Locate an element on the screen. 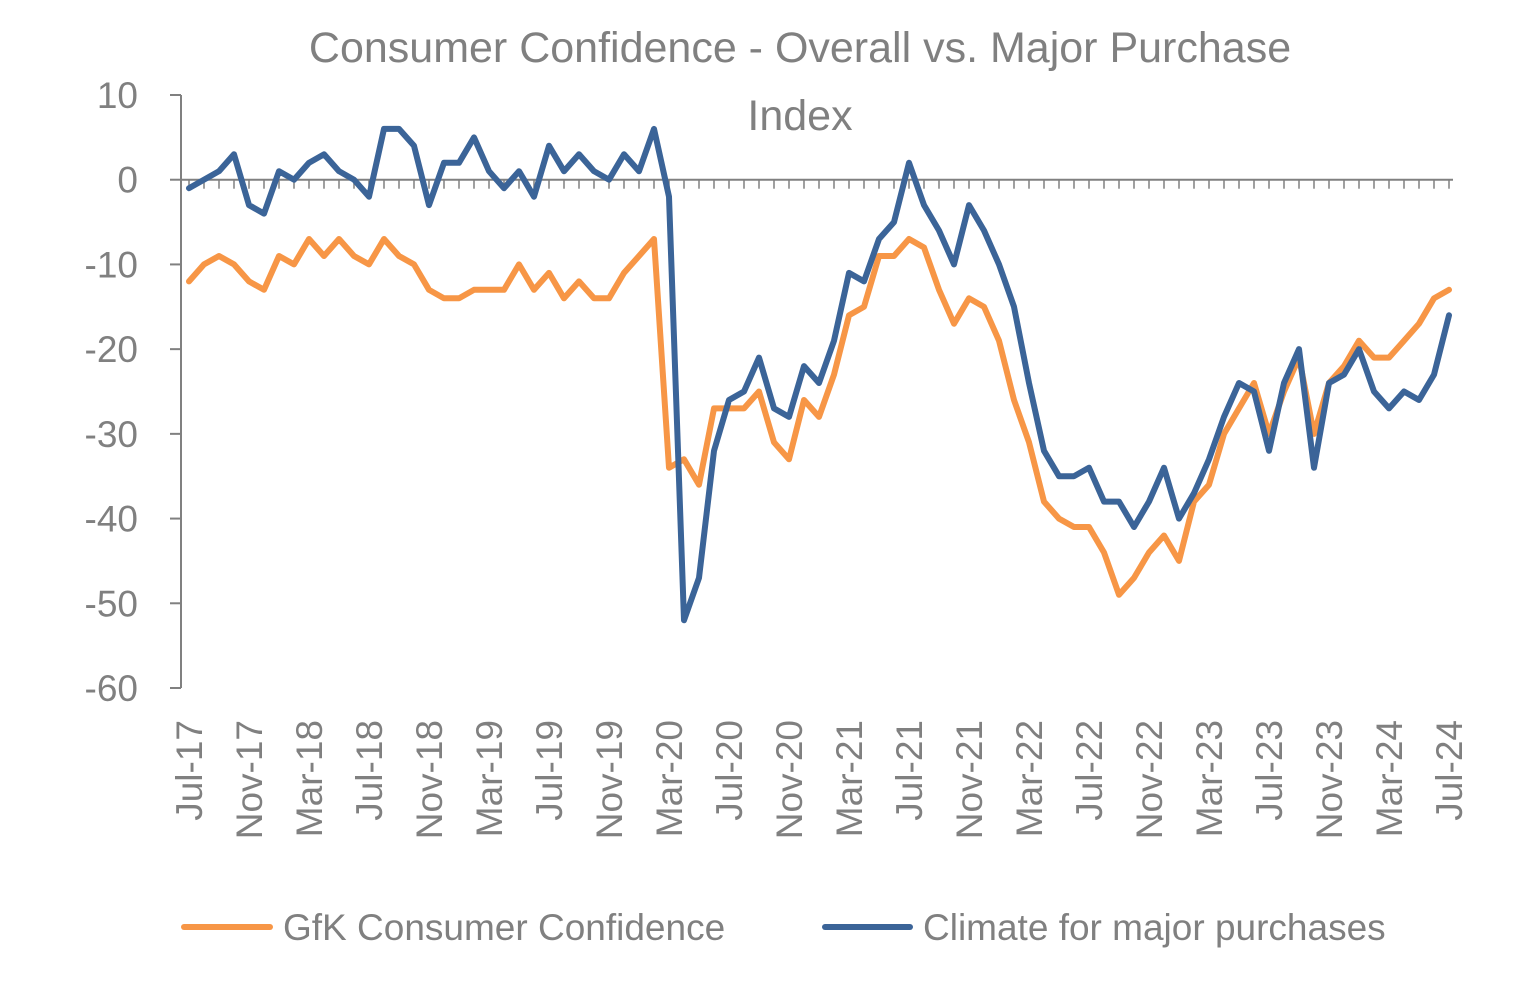 The image size is (1537, 1001). y-tick-label: -40 is located at coordinates (111, 519).